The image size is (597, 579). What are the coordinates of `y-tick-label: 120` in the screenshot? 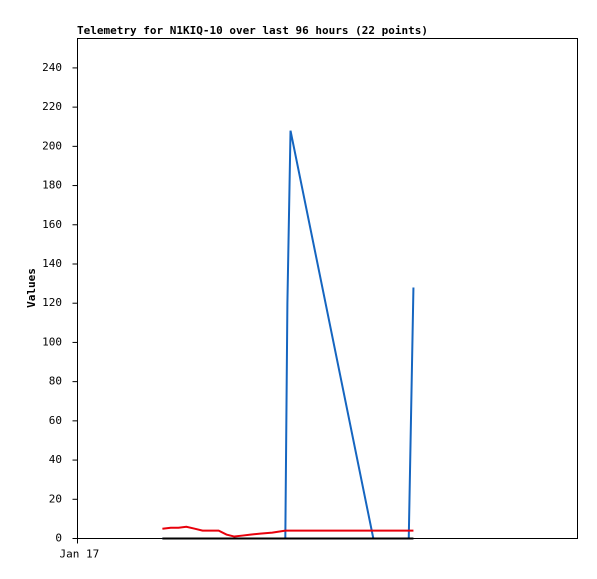 It's located at (52, 302).